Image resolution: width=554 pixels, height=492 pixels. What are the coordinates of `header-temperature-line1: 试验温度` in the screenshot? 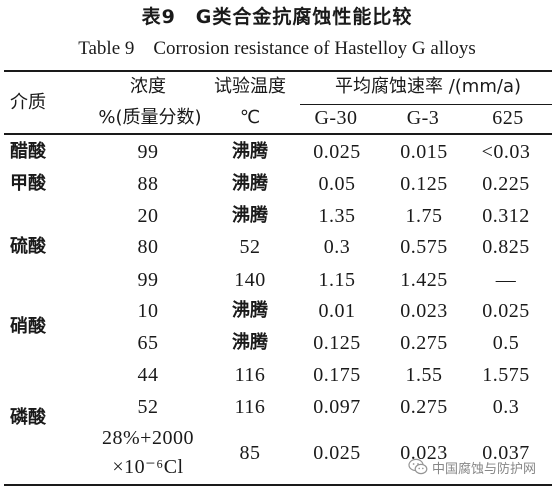 It's located at (250, 86).